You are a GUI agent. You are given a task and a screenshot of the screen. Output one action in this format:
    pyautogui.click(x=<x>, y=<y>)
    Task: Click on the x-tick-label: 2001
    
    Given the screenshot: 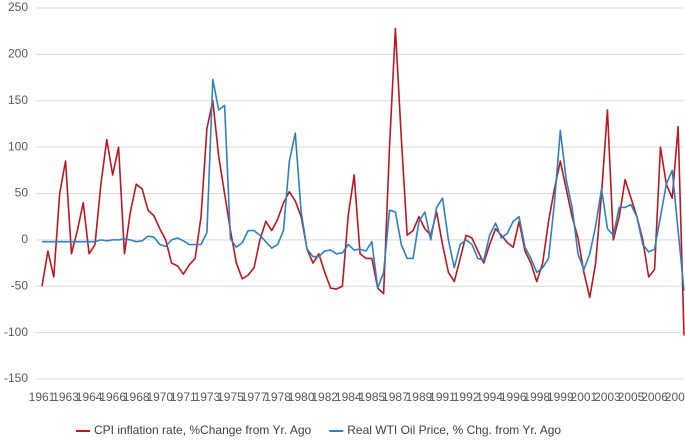 What is the action you would take?
    pyautogui.click(x=584, y=397)
    